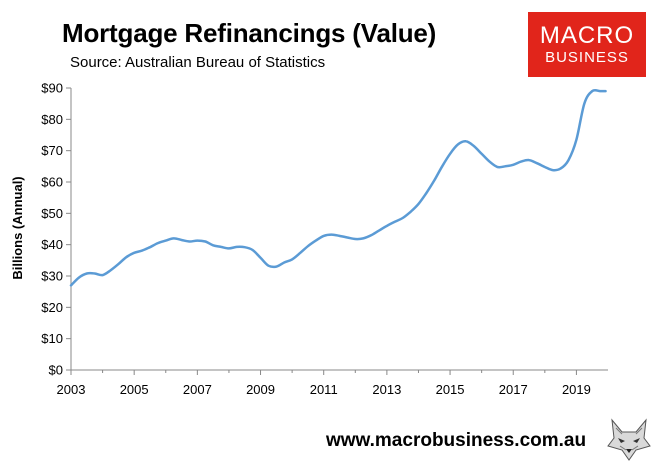 This screenshot has width=660, height=469. What do you see at coordinates (134, 389) in the screenshot?
I see `x-tick-label: 2005` at bounding box center [134, 389].